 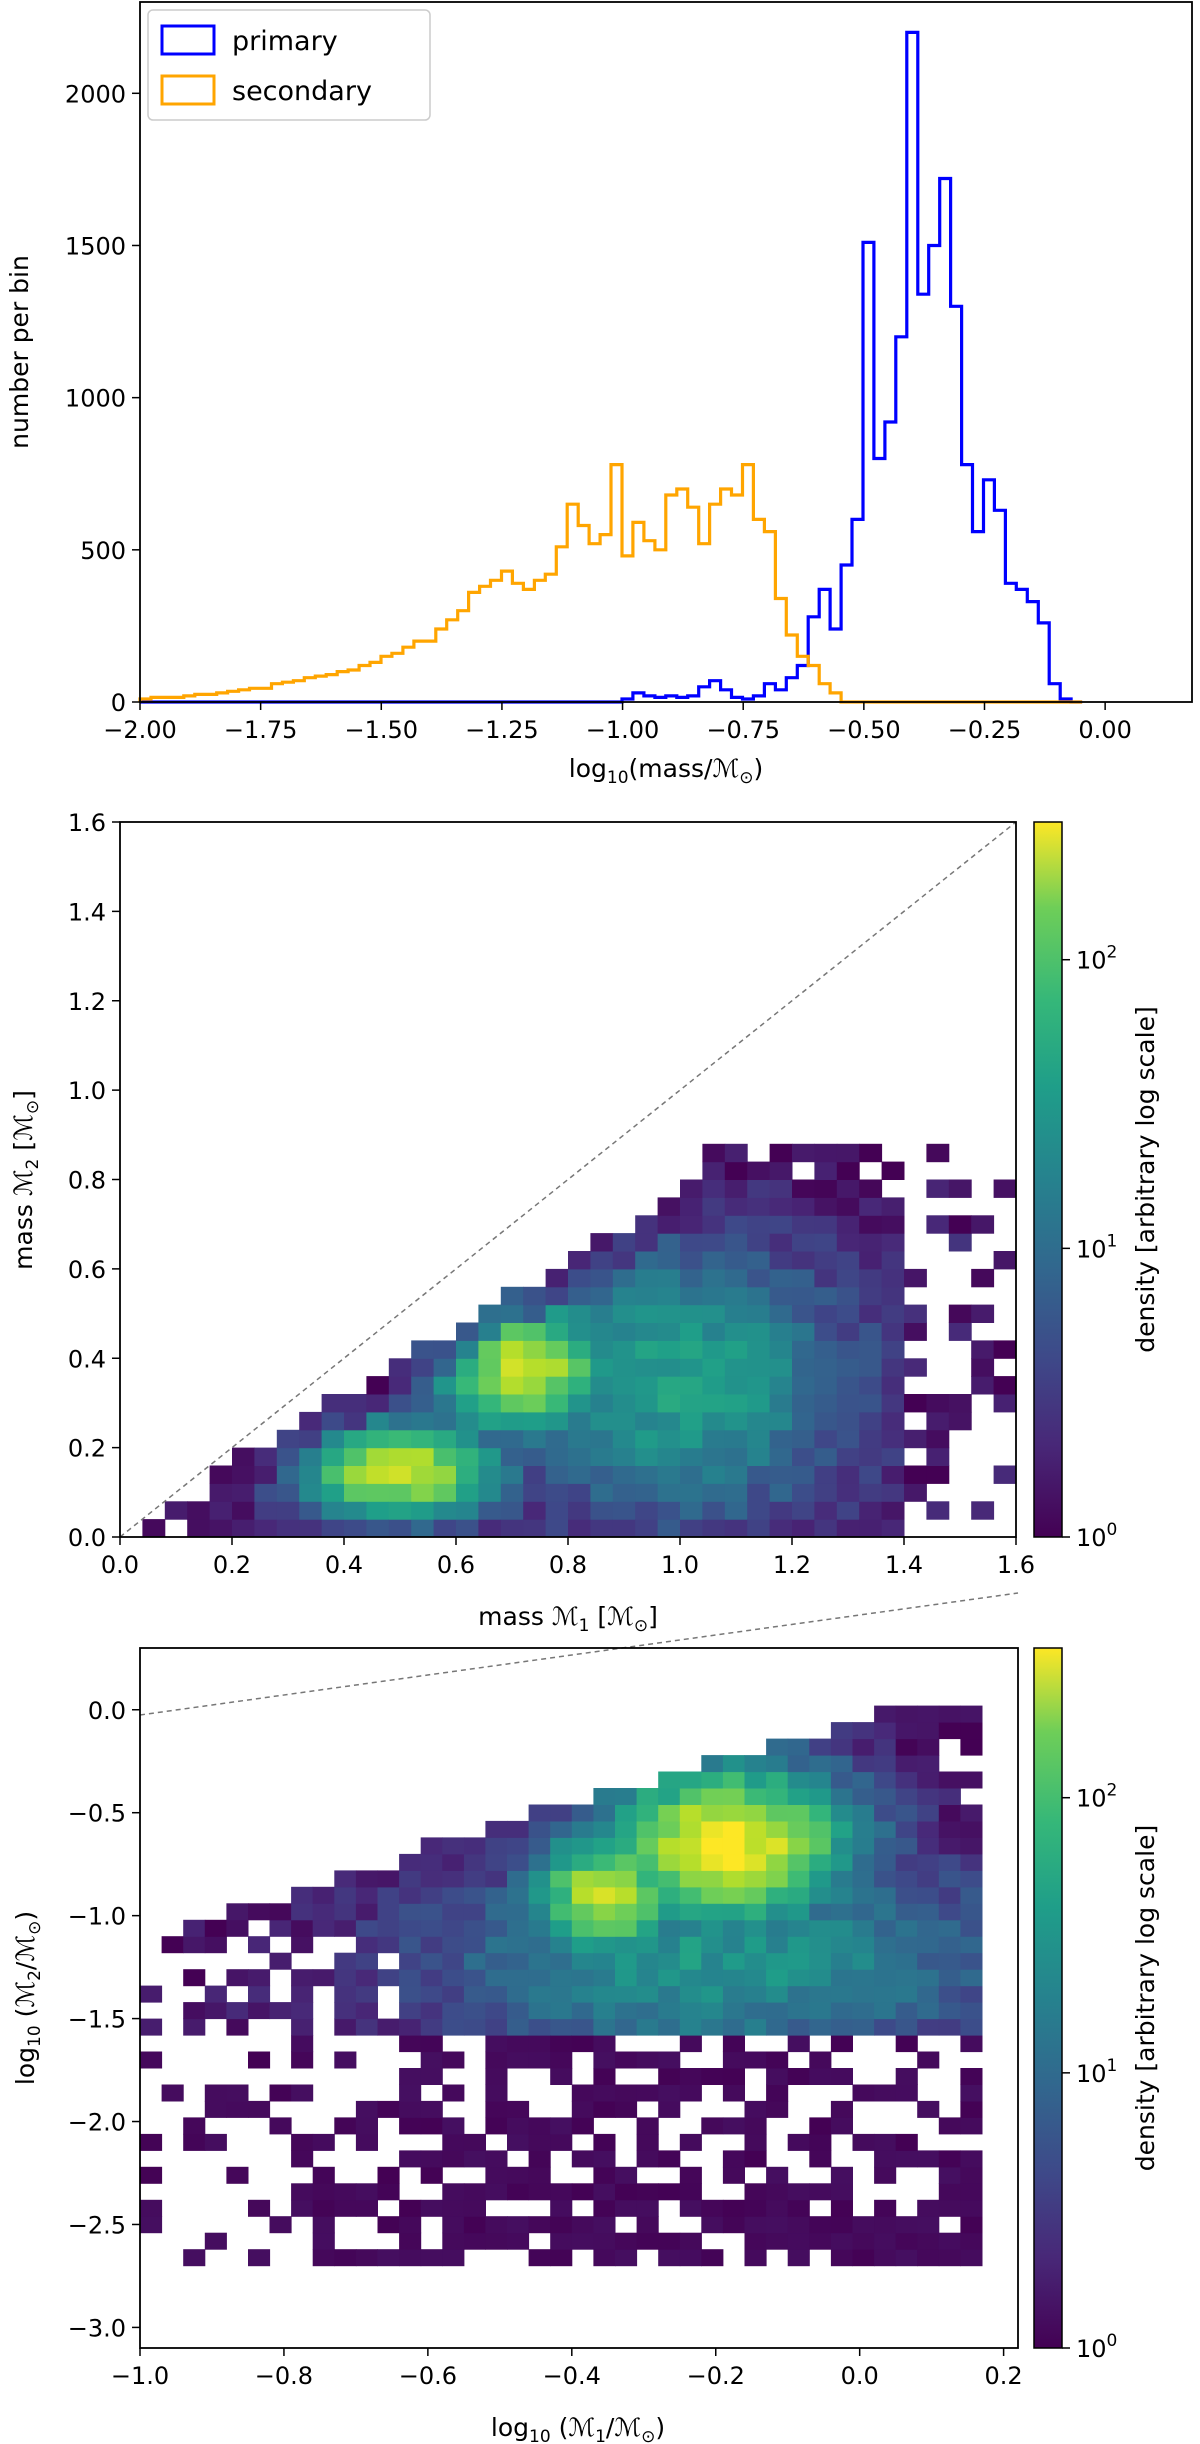 I want to click on x-tick-label: −1.25, so click(x=502, y=730).